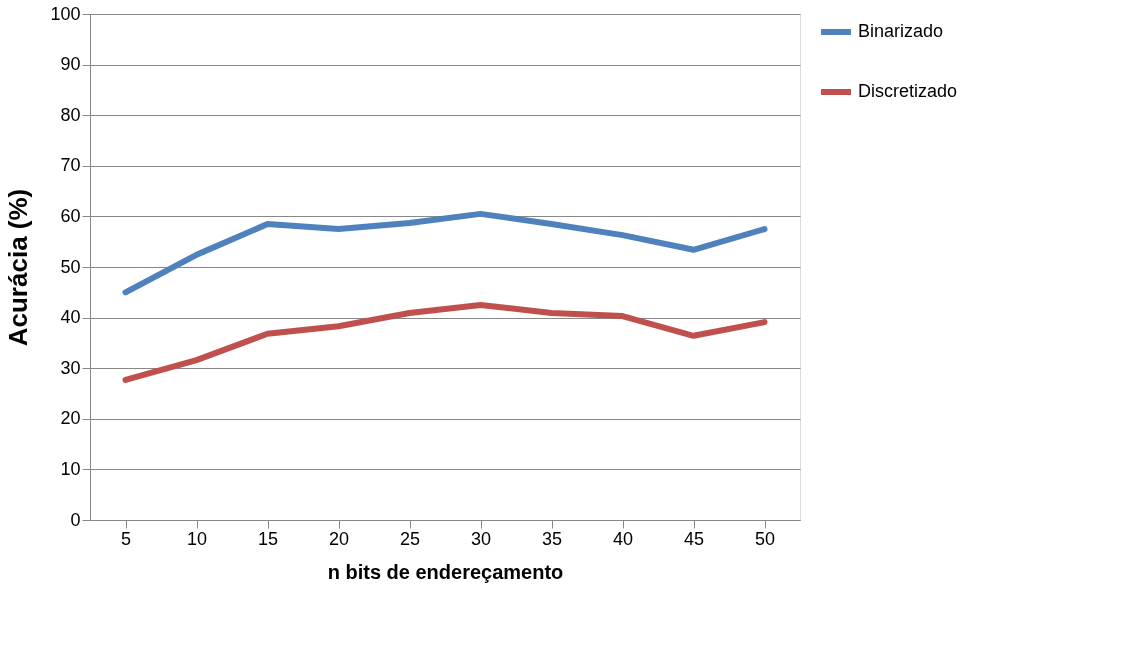  What do you see at coordinates (70, 215) in the screenshot?
I see `y-tick-label: 60` at bounding box center [70, 215].